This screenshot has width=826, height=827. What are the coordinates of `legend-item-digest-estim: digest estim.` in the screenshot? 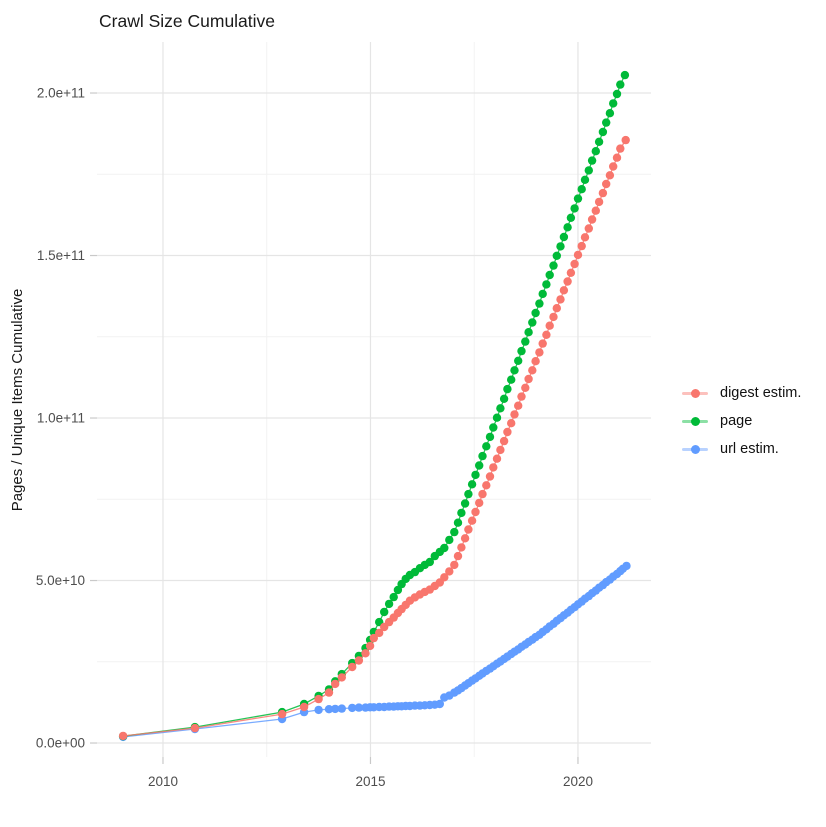 It's located at (741, 393).